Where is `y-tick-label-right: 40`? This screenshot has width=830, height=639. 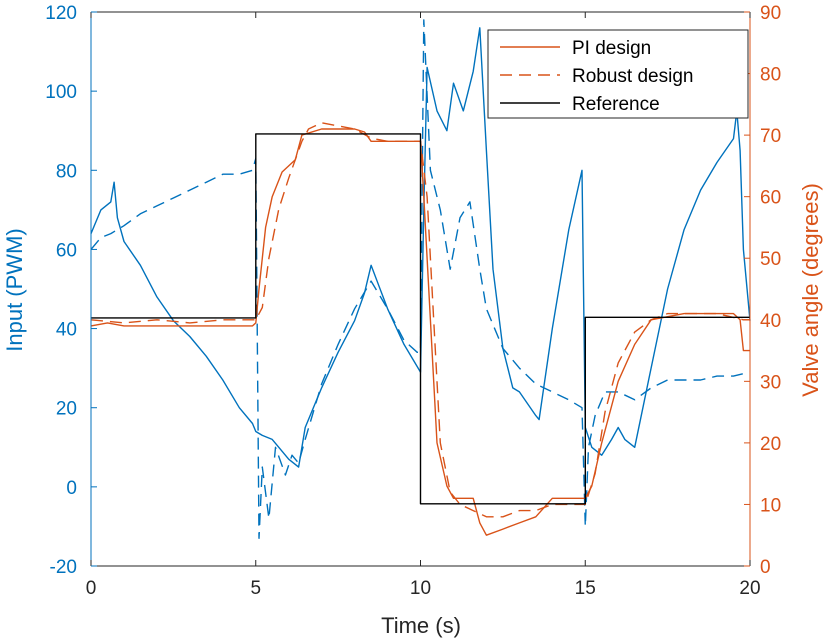
y-tick-label-right: 40 is located at coordinates (770, 321).